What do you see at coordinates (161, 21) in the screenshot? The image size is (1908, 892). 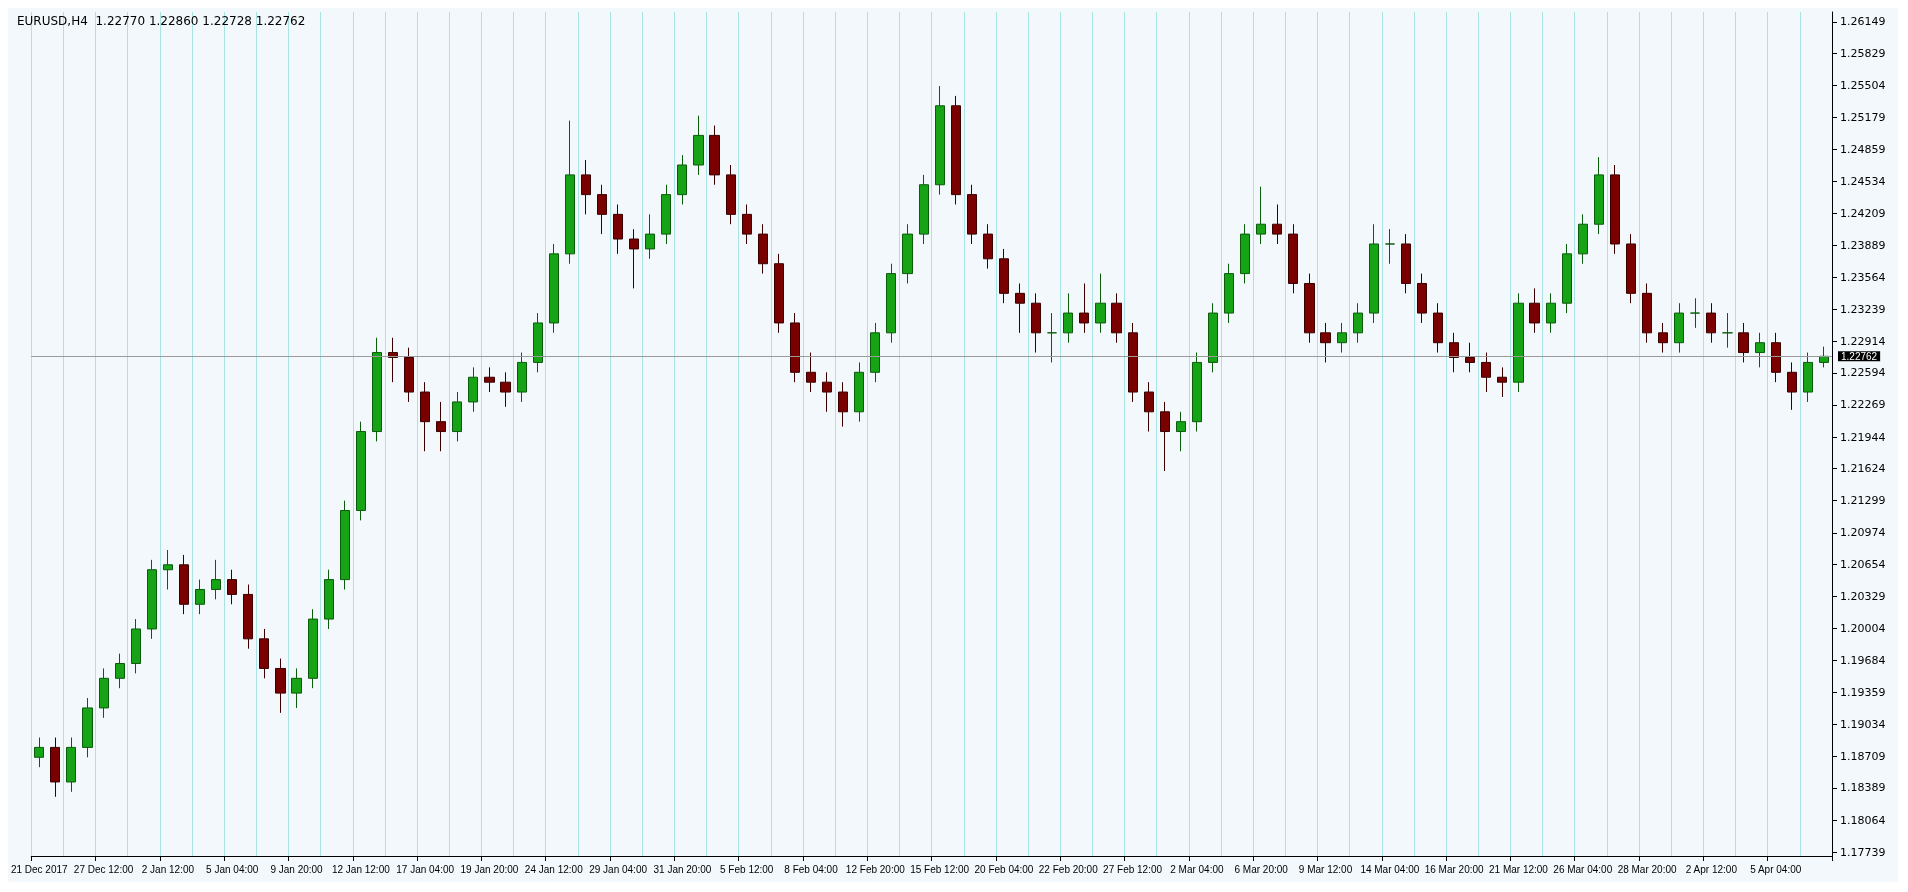 I see `chart-title: EURUSD,H4 1.22770 1.22860 1.22728 1.22762` at bounding box center [161, 21].